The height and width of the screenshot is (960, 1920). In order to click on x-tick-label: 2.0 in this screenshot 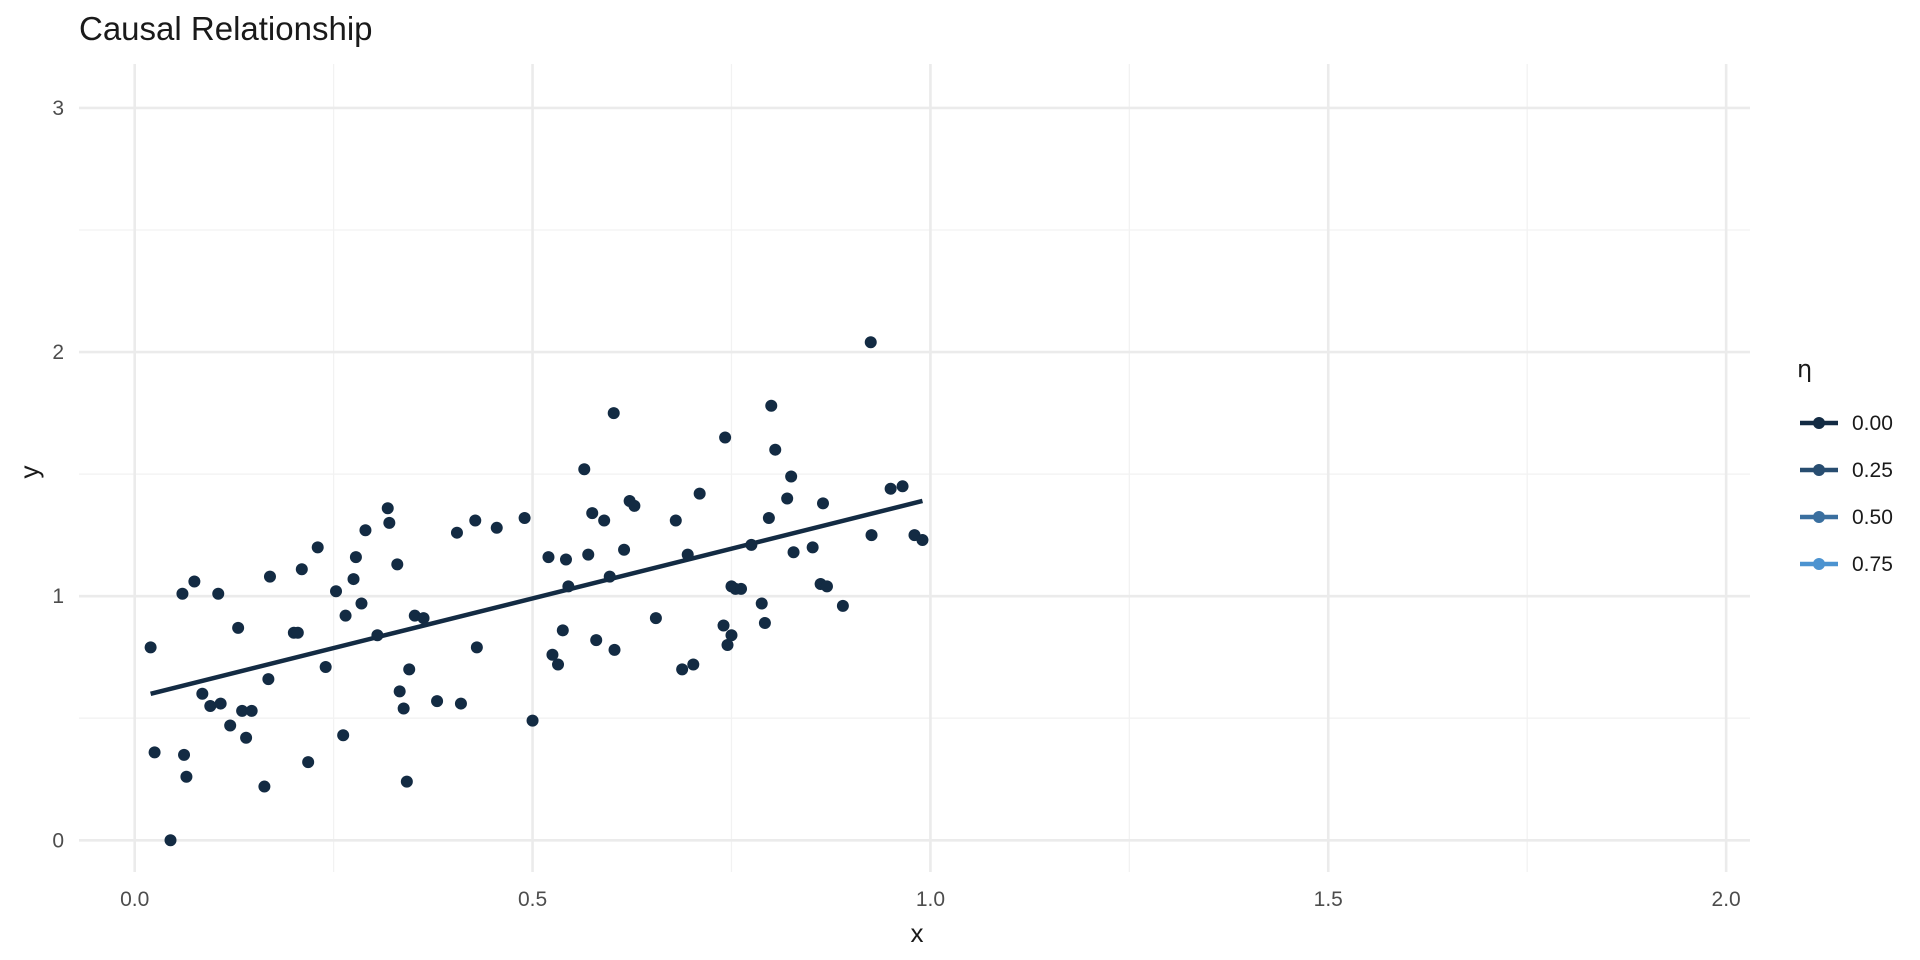, I will do `click(1726, 899)`.